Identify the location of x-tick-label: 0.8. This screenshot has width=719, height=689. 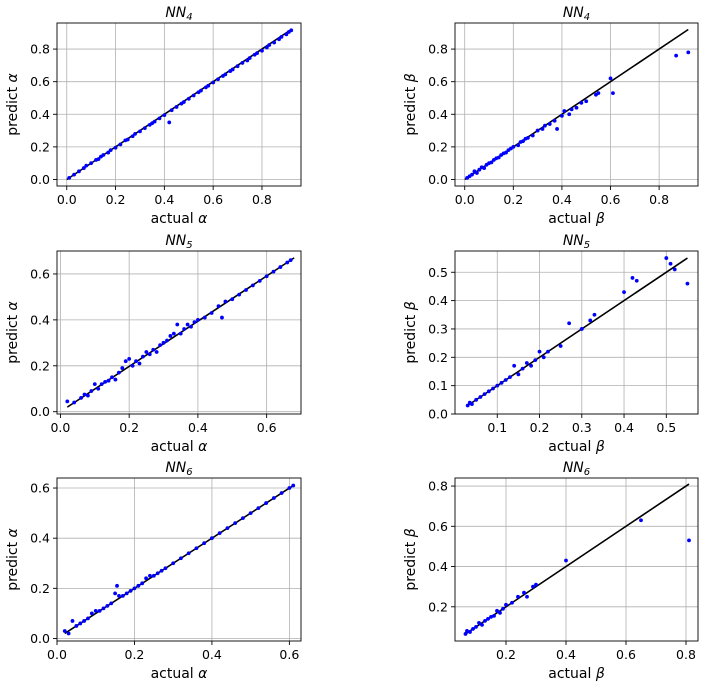
(262, 199).